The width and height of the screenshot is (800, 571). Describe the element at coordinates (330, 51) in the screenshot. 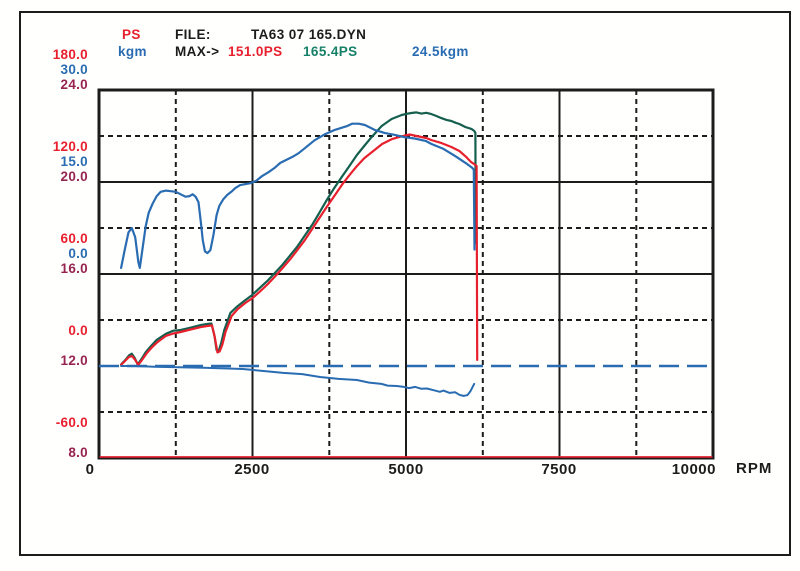

I see `max-ps-run2: 165.4PS` at that location.